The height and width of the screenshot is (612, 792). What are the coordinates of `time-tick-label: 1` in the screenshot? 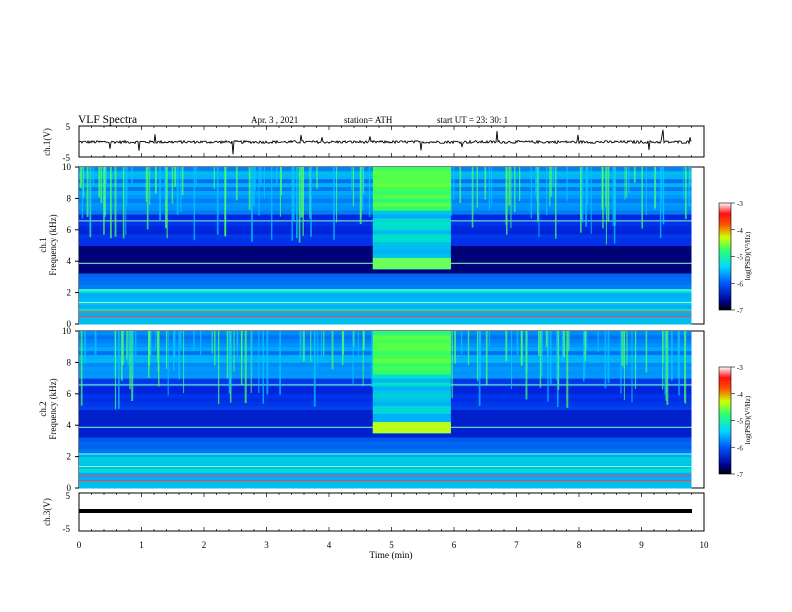 It's located at (141, 545).